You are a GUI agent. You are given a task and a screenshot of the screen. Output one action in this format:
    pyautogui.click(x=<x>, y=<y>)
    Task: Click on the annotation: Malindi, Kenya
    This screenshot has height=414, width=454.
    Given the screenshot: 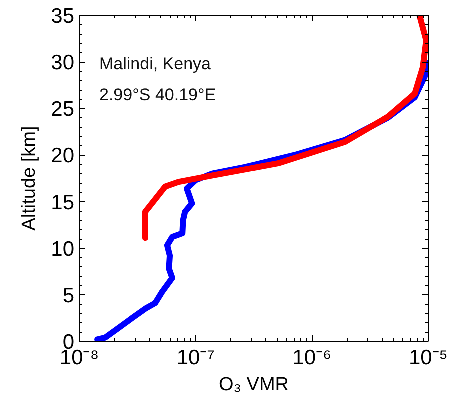 What is the action you would take?
    pyautogui.click(x=156, y=64)
    